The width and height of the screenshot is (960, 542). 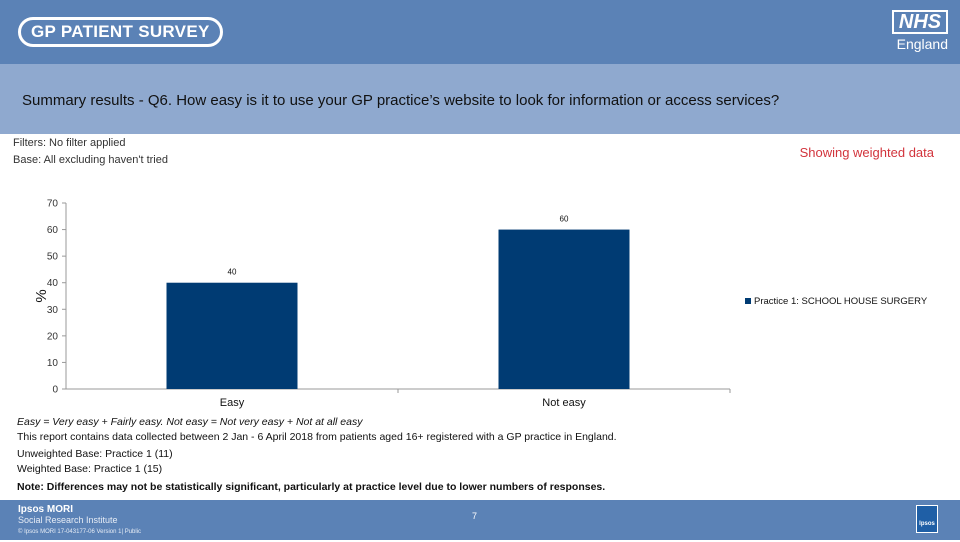 What do you see at coordinates (46, 509) in the screenshot?
I see `ipsos-mori-label: Ipsos MORI` at bounding box center [46, 509].